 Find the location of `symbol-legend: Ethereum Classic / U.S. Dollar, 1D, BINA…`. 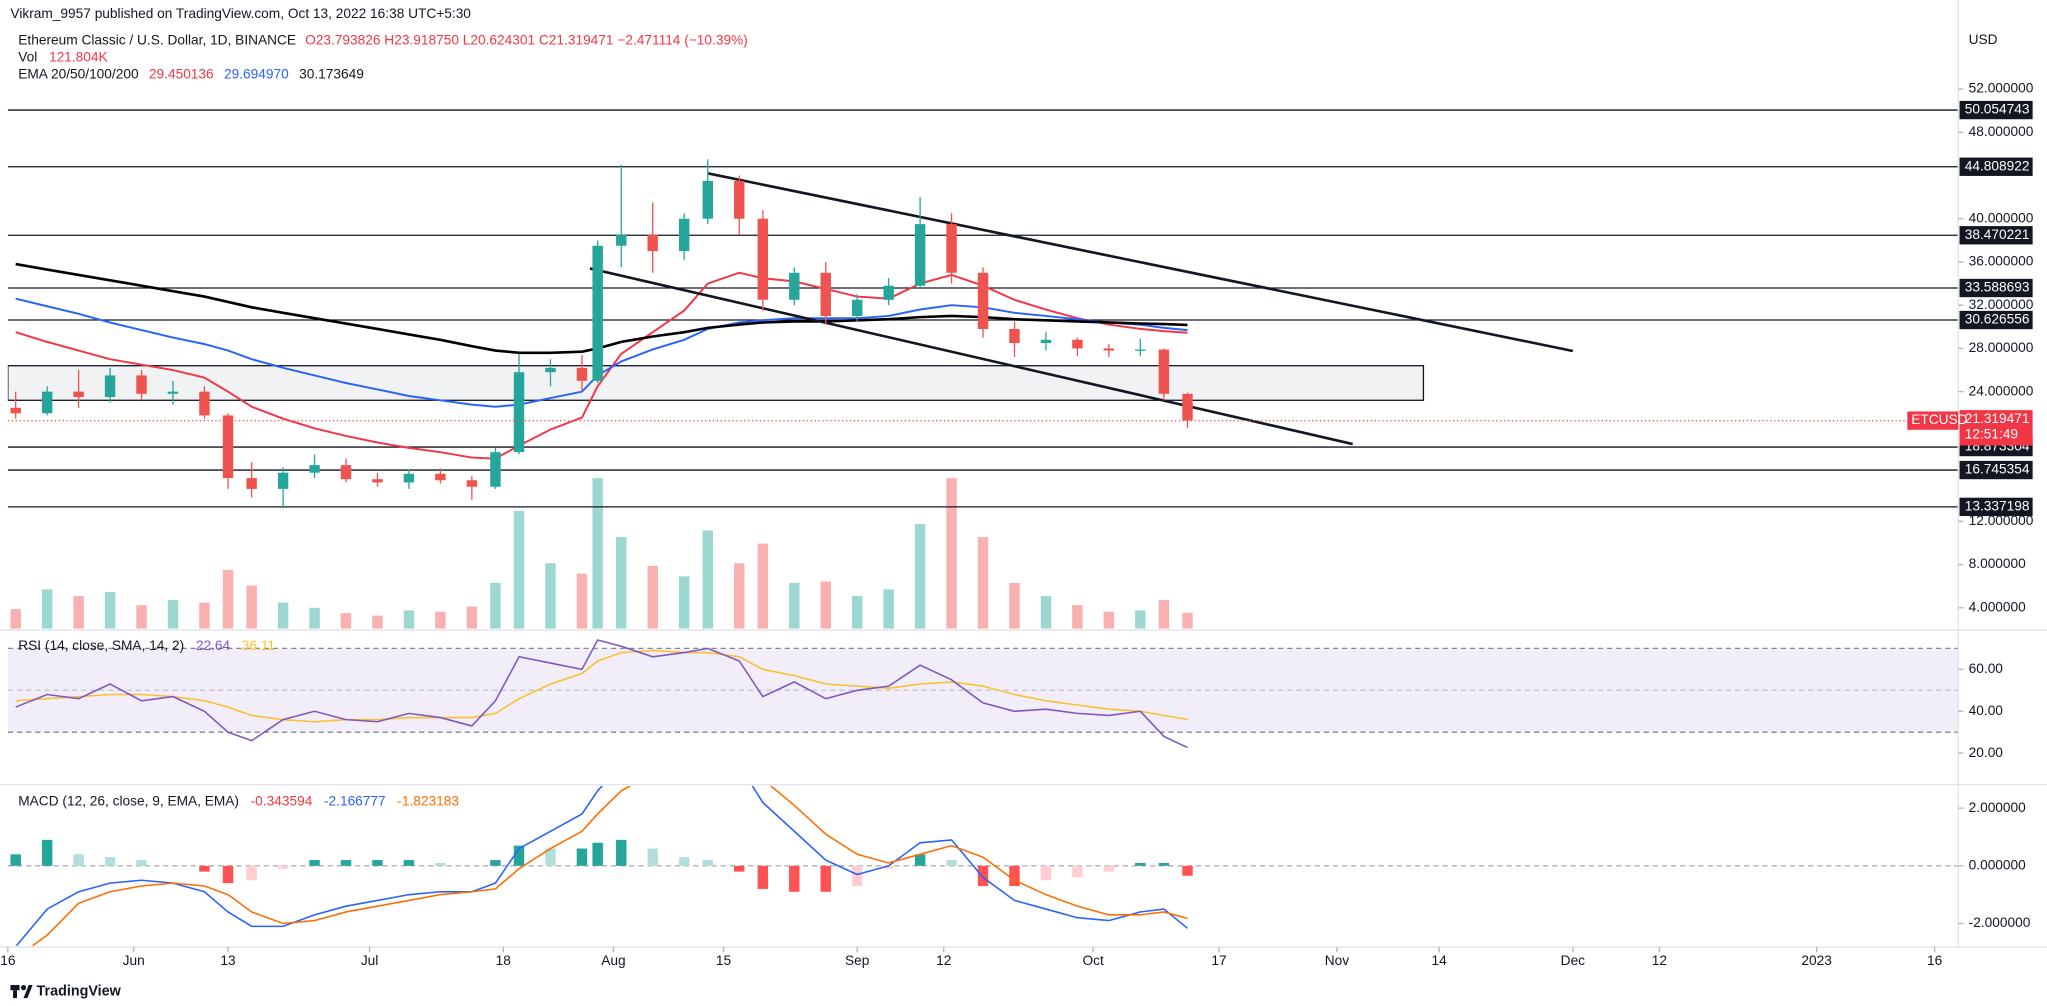

symbol-legend: Ethereum Classic / U.S. Dollar, 1D, BINA… is located at coordinates (383, 39).